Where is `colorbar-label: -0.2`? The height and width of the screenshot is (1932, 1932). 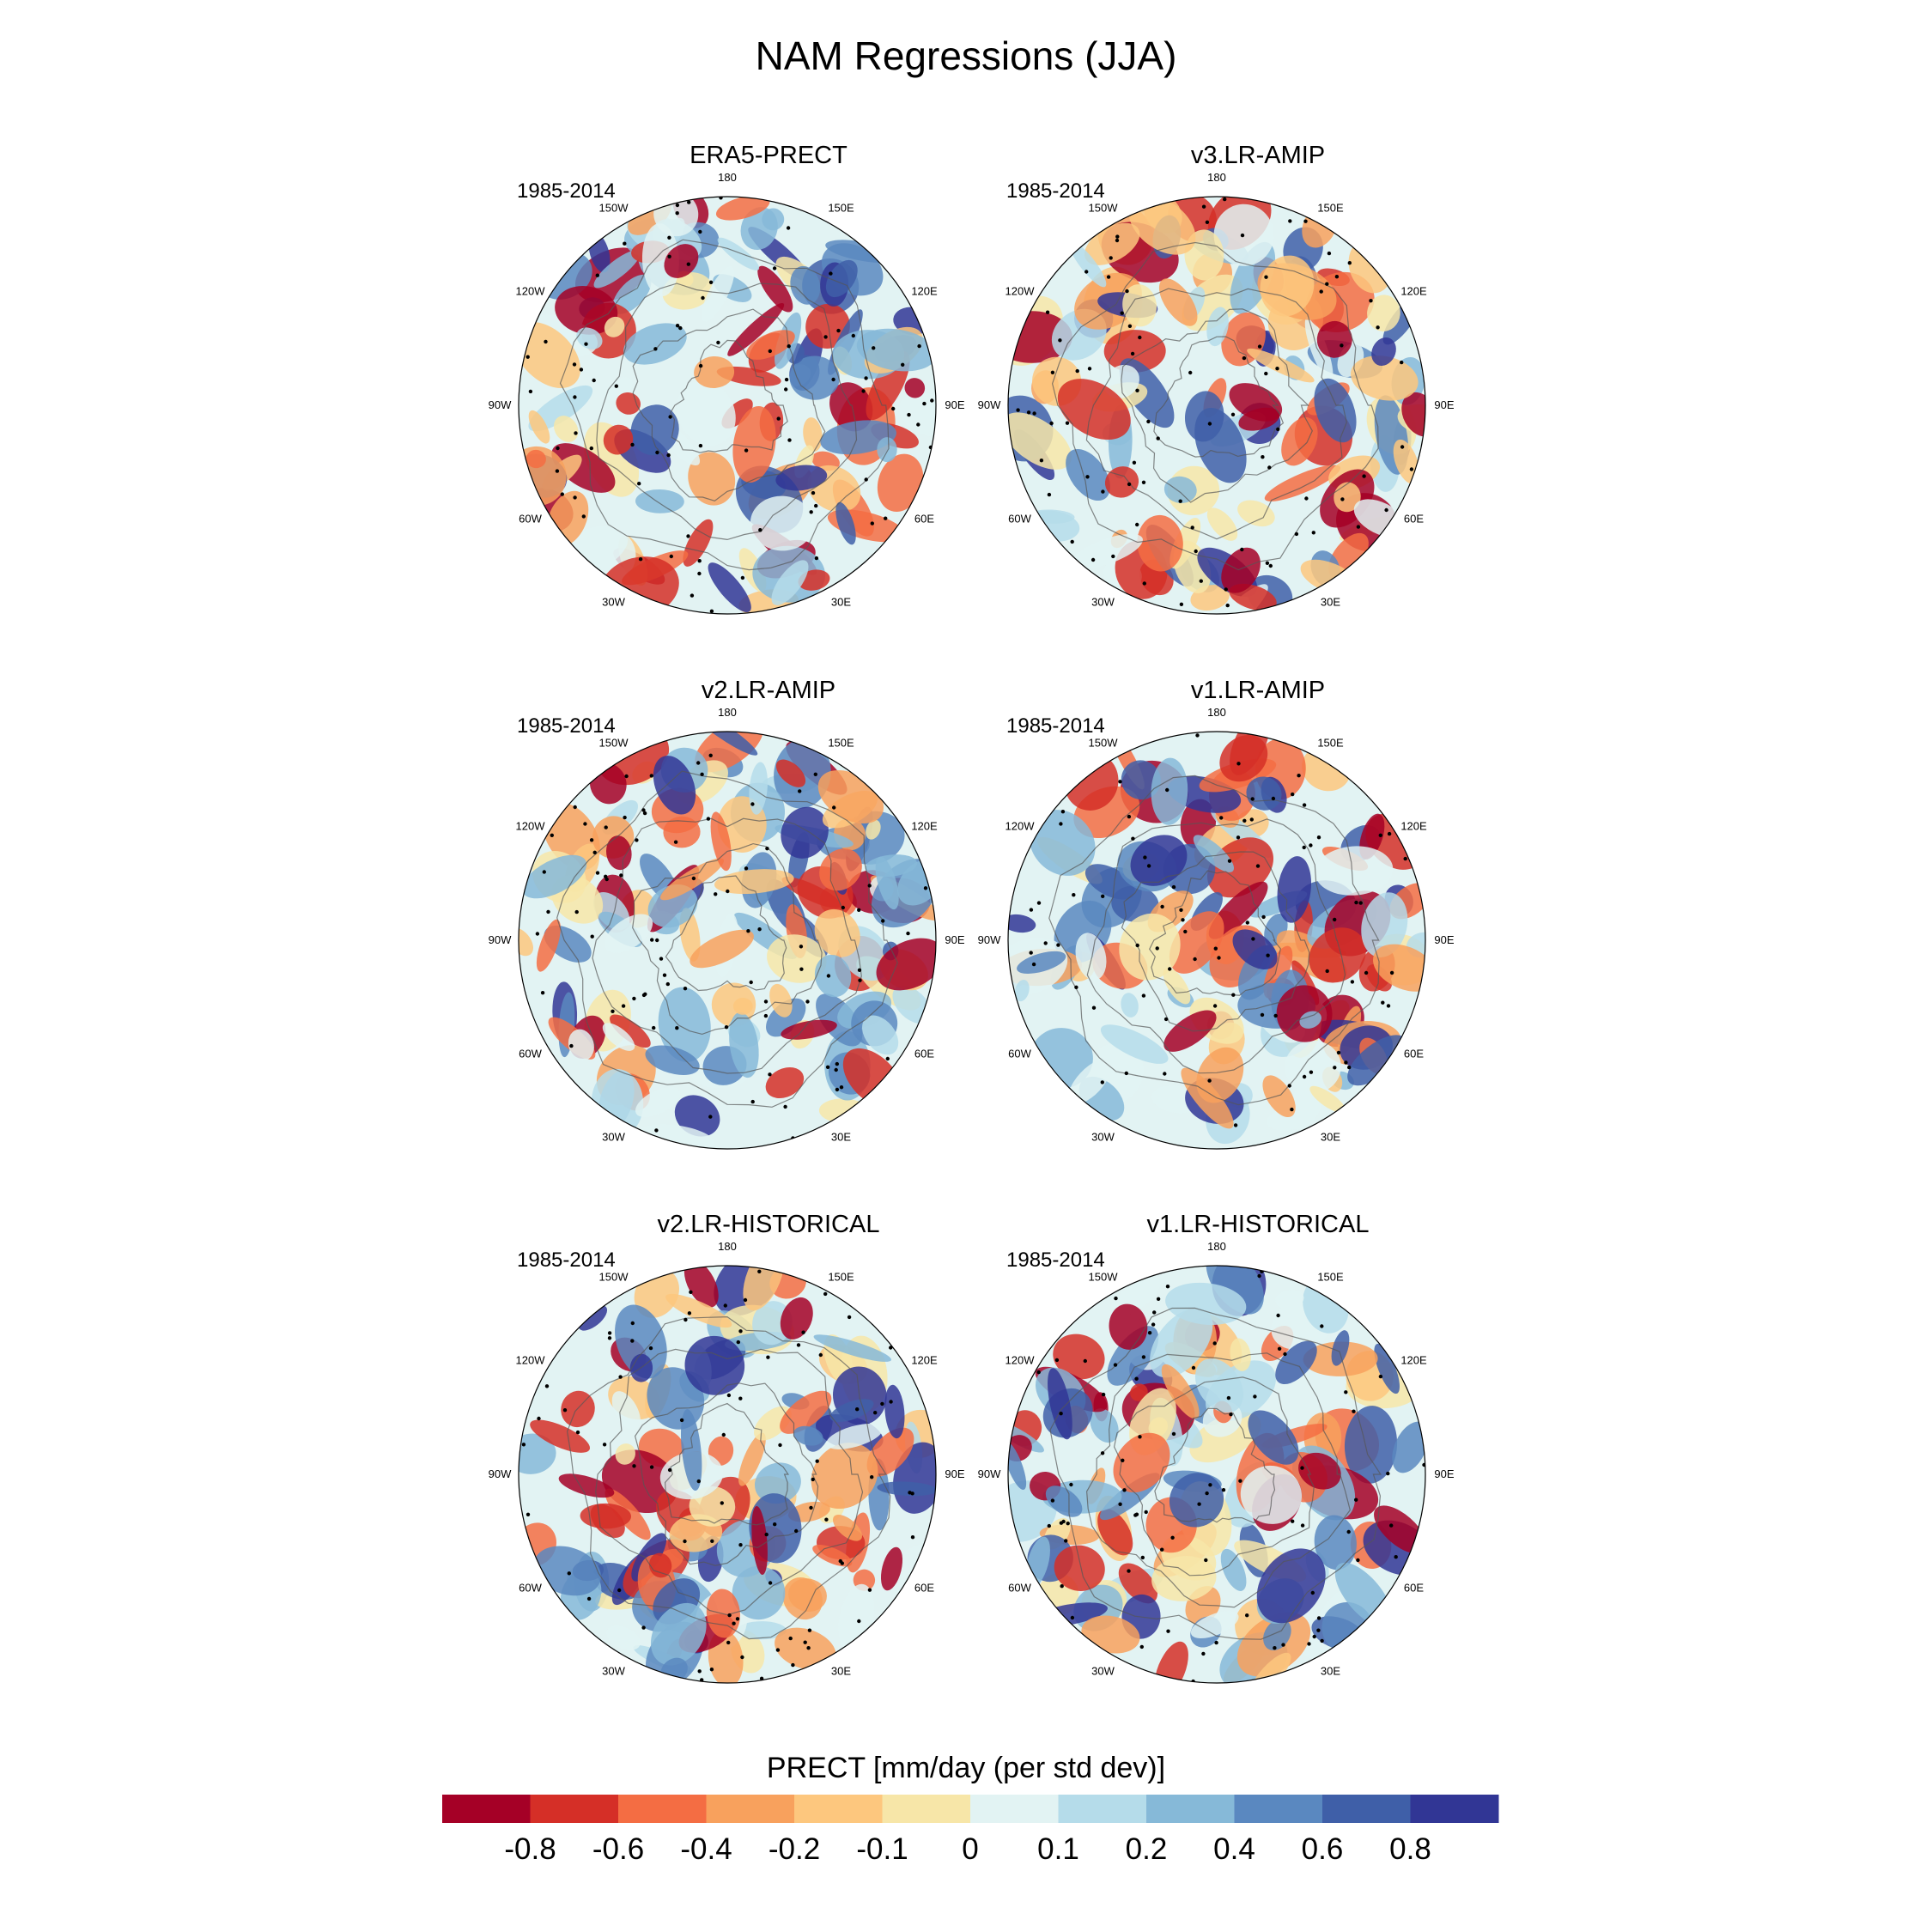
colorbar-label: -0.2 is located at coordinates (794, 1849).